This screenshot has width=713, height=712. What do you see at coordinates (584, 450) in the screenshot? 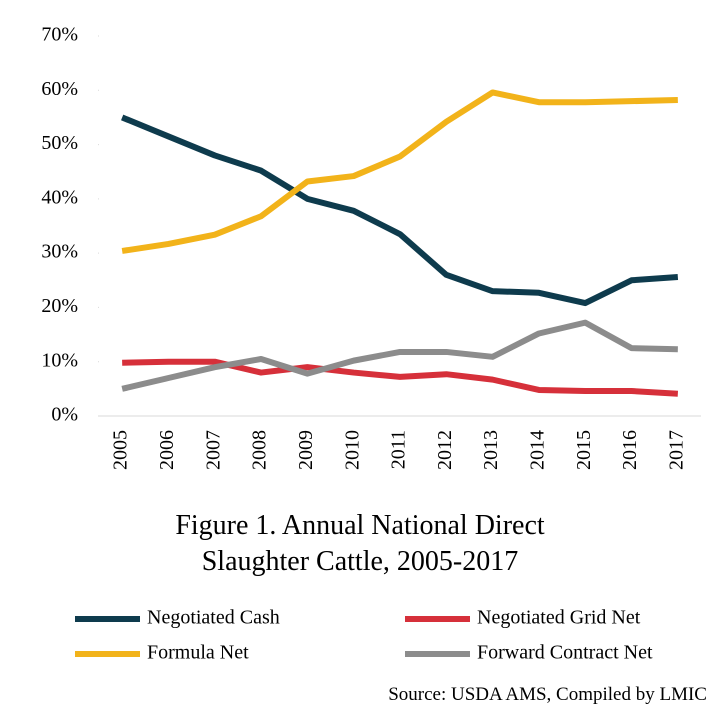
I see `x-tick-label: 2015` at bounding box center [584, 450].